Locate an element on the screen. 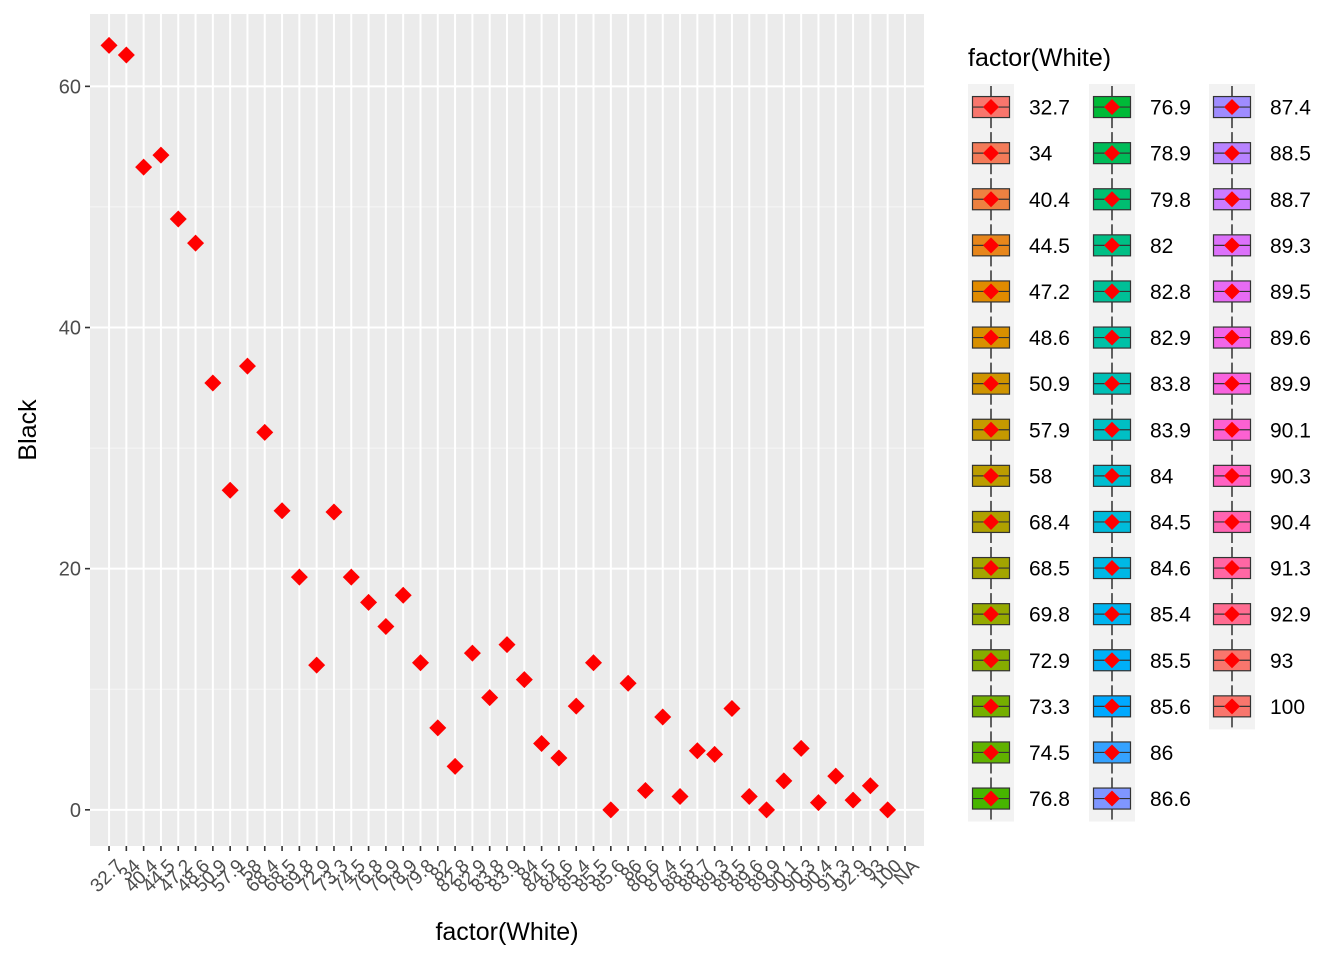 The image size is (1344, 965). legend-label: 32.7 is located at coordinates (1049, 108).